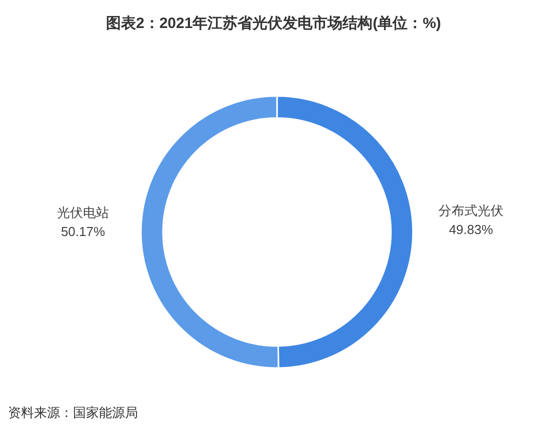 This screenshot has height=439, width=547. I want to click on chart-title: 图表2：2021年江苏省光伏发电市场结构(单位：%), so click(274, 23).